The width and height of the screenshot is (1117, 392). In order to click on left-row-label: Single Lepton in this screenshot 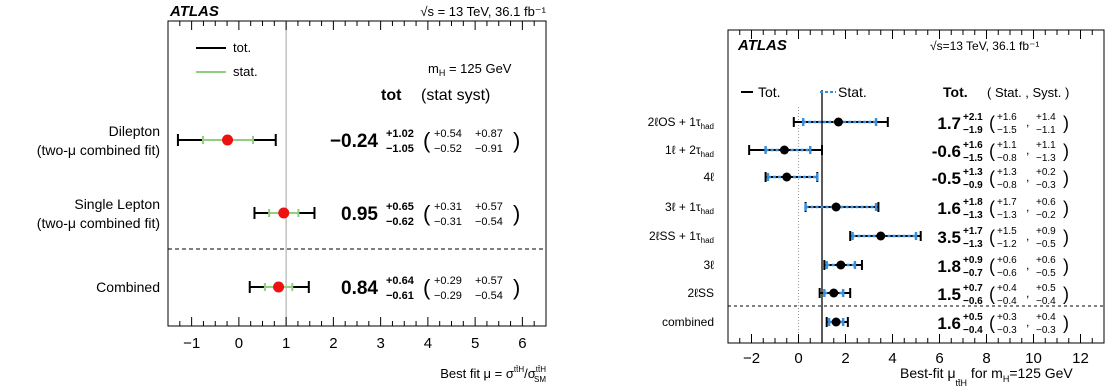, I will do `click(117, 204)`.